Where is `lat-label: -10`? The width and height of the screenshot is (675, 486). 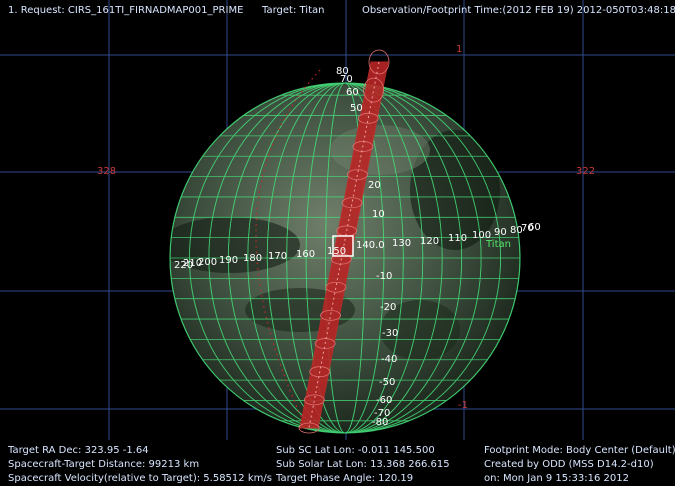
lat-label: -10 is located at coordinates (384, 276).